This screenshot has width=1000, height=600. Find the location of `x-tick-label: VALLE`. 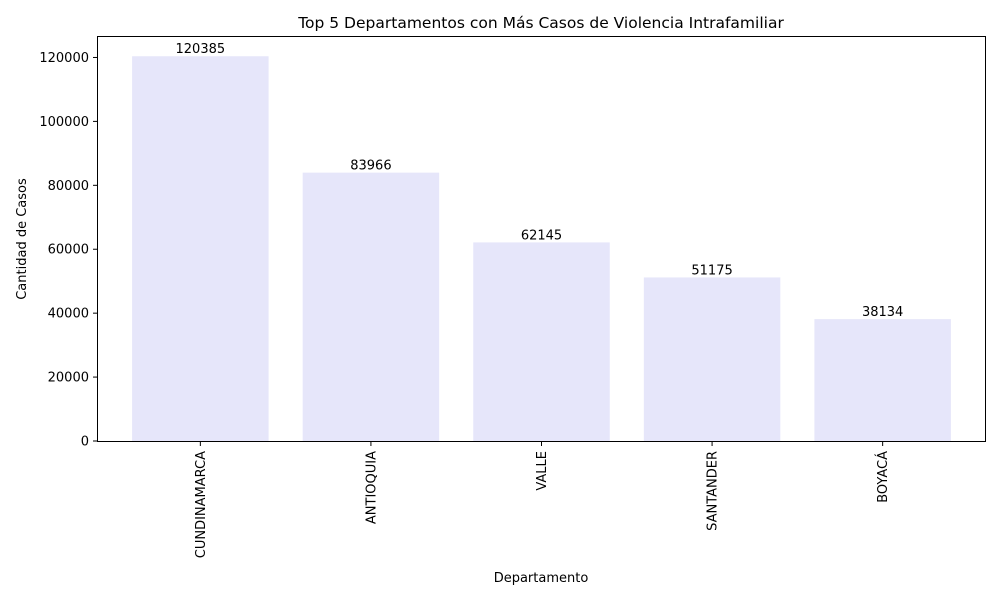

x-tick-label: VALLE is located at coordinates (542, 471).